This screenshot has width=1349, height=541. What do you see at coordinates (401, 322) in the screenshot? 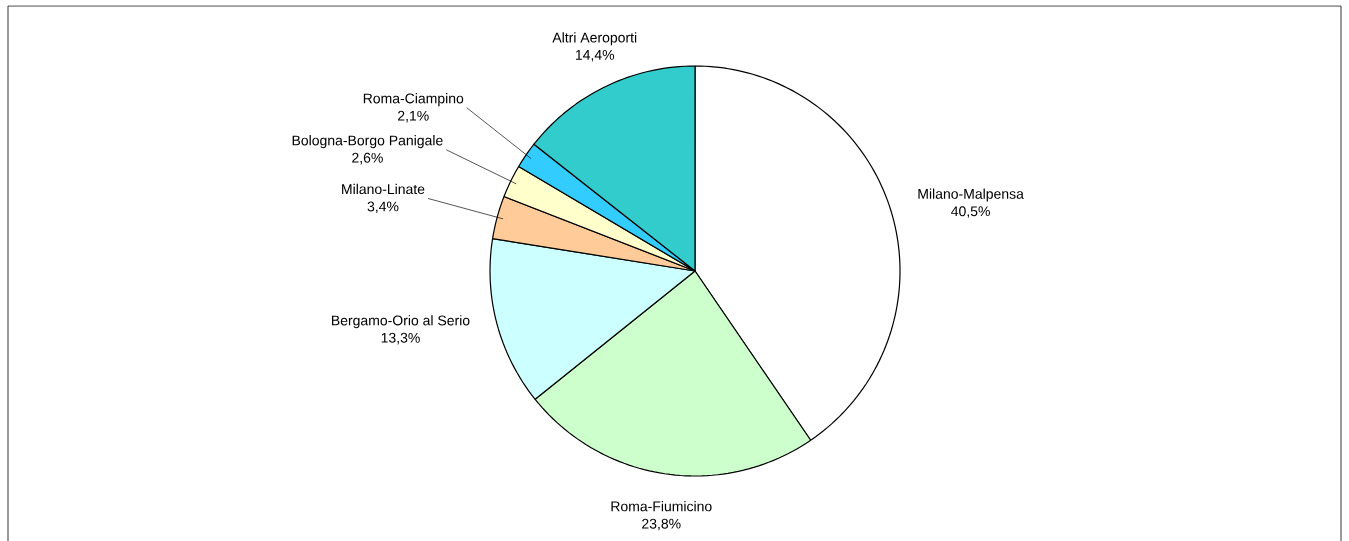
I see `slice-label: Bergamo-Orio al Serio` at bounding box center [401, 322].